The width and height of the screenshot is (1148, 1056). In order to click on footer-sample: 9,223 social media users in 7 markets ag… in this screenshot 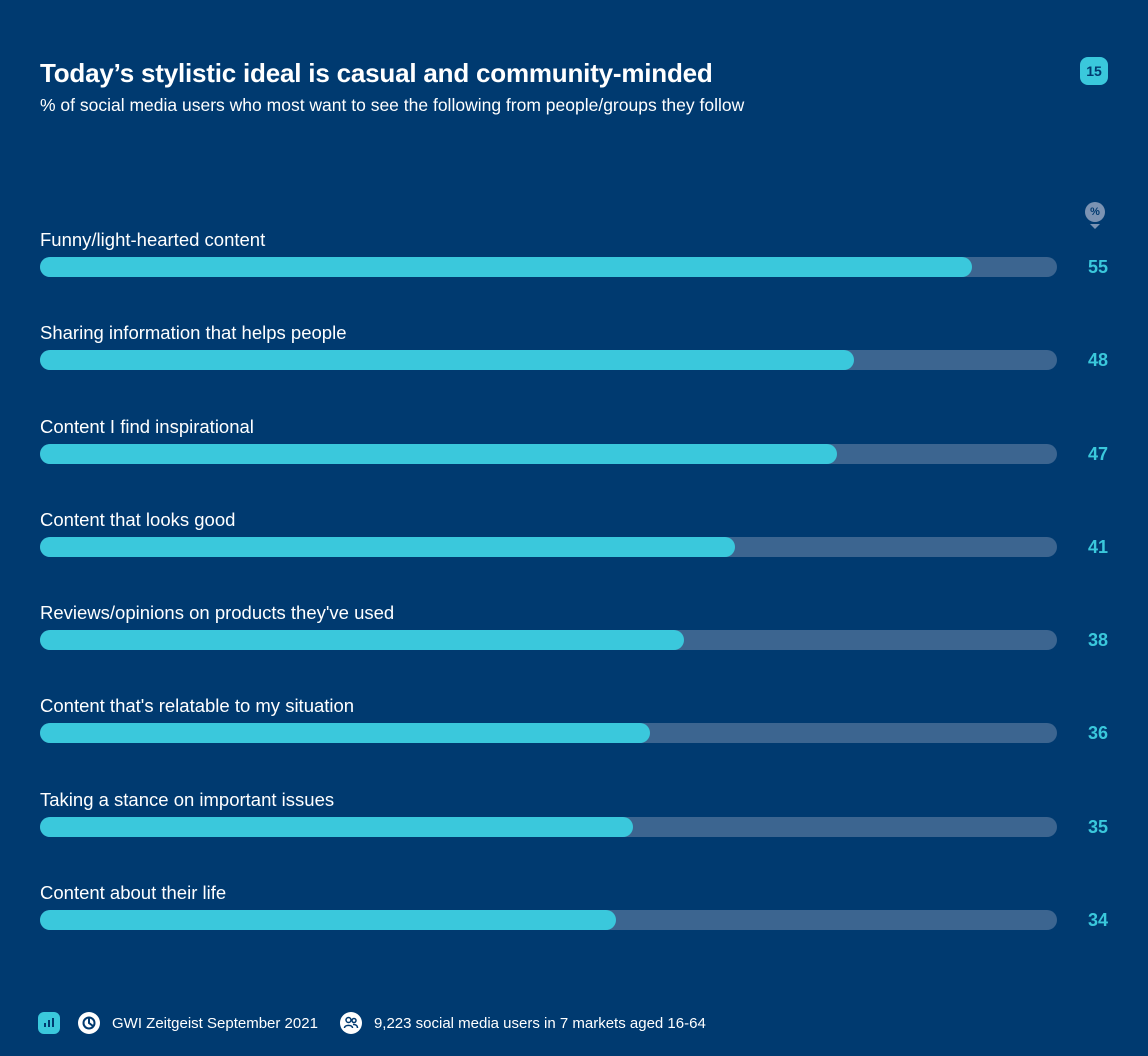, I will do `click(539, 1023)`.